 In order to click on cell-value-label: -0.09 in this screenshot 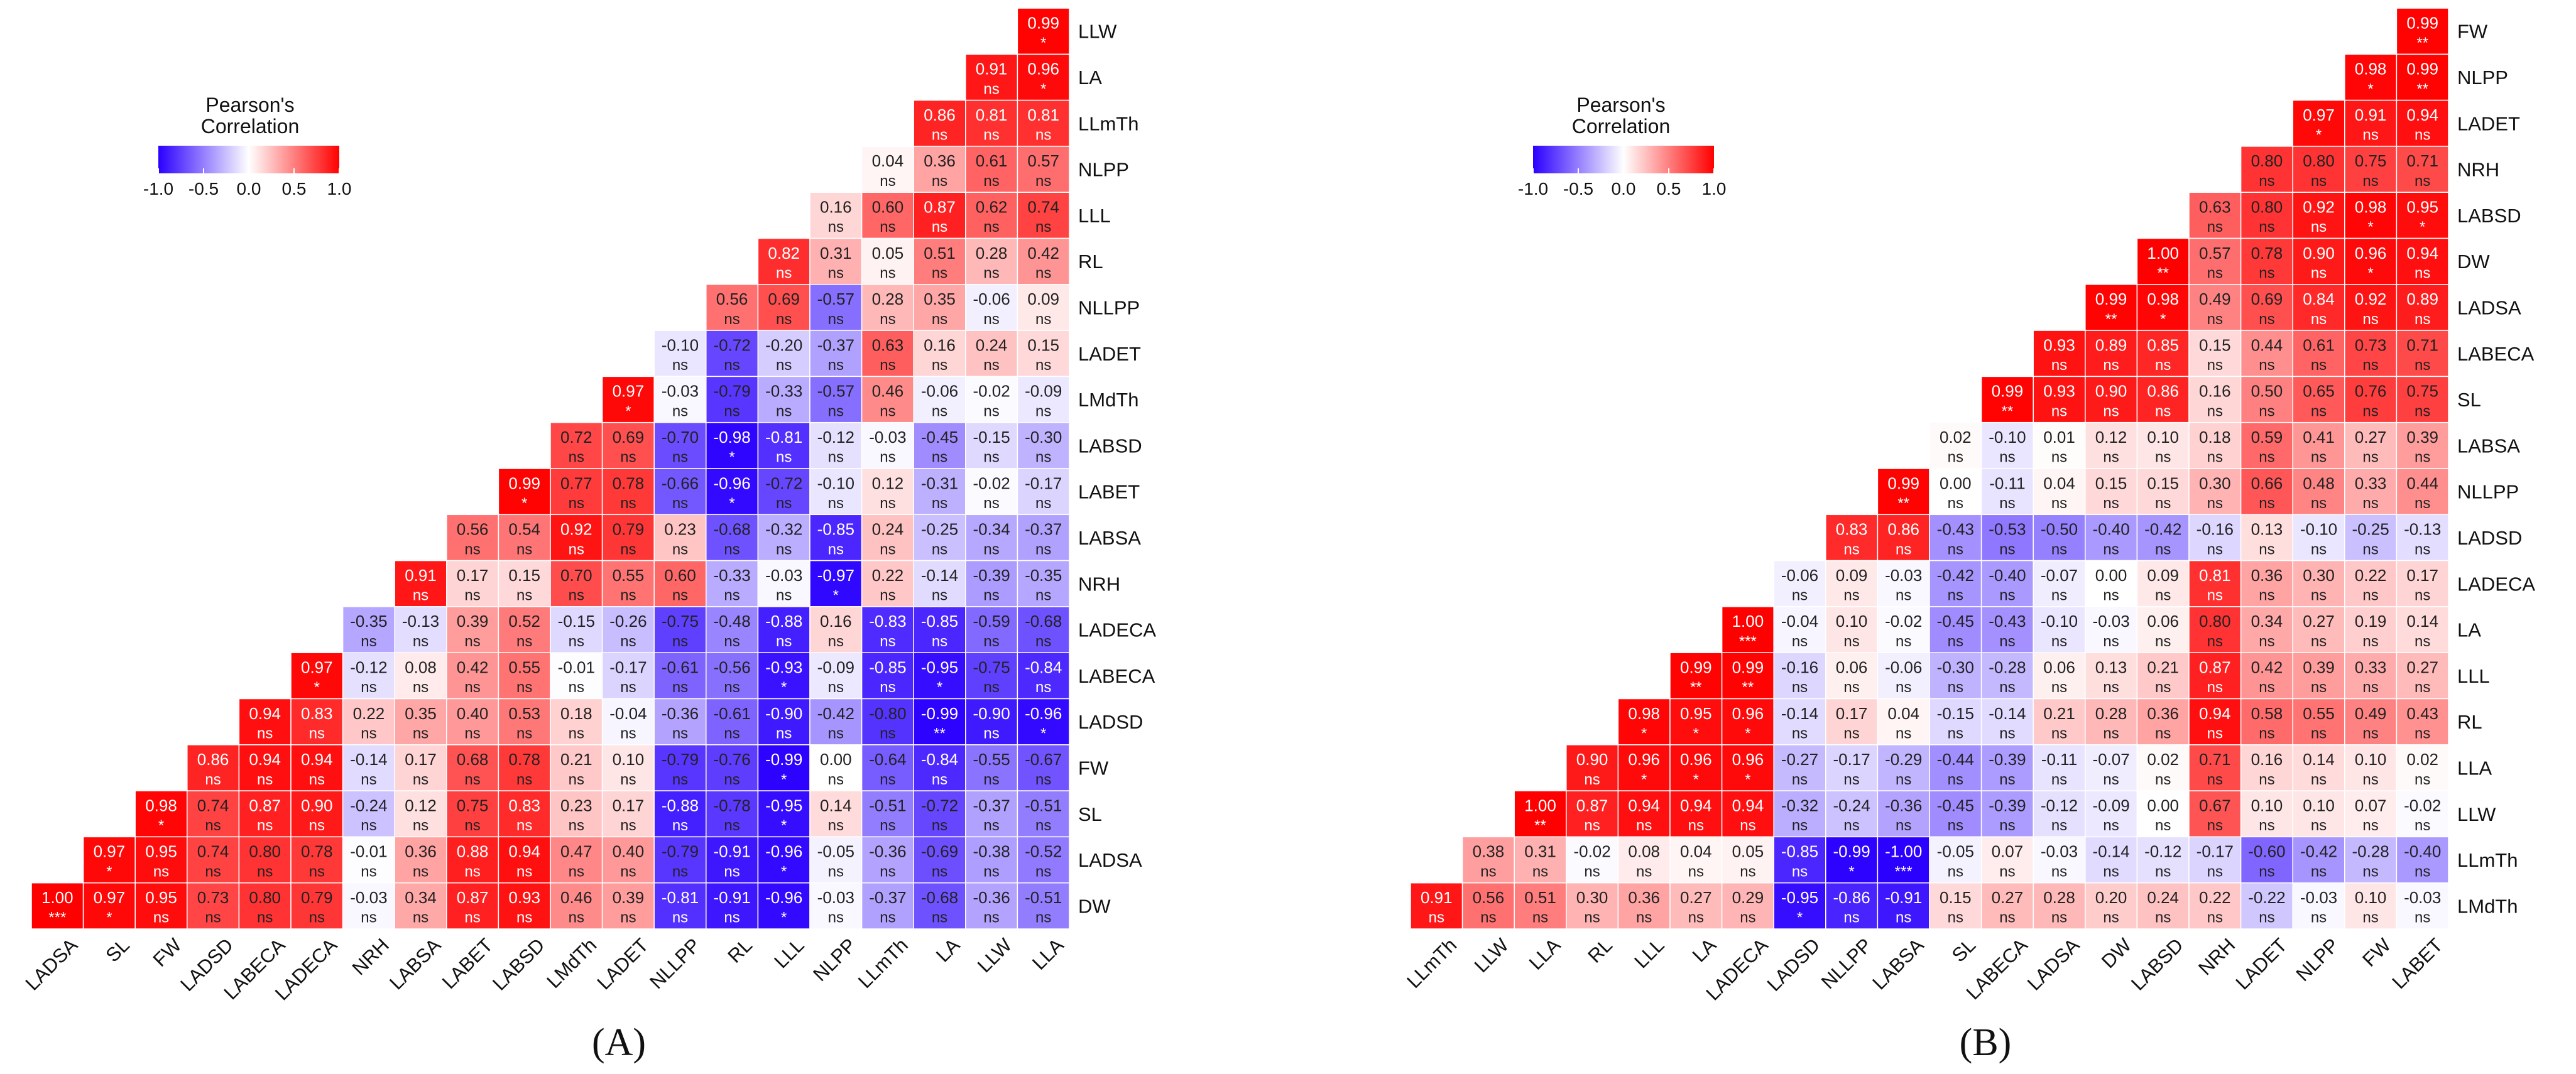, I will do `click(1043, 391)`.